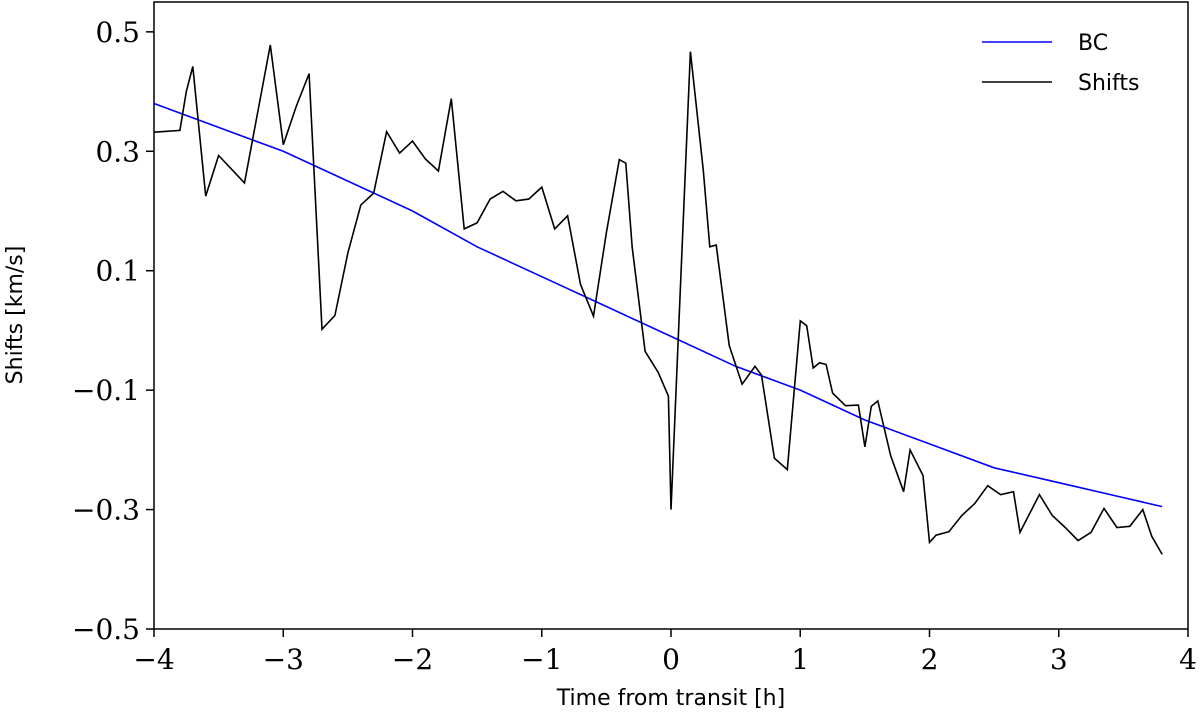 Image resolution: width=1200 pixels, height=715 pixels. Describe the element at coordinates (1108, 83) in the screenshot. I see `legend-label-shifts: Shifts` at that location.